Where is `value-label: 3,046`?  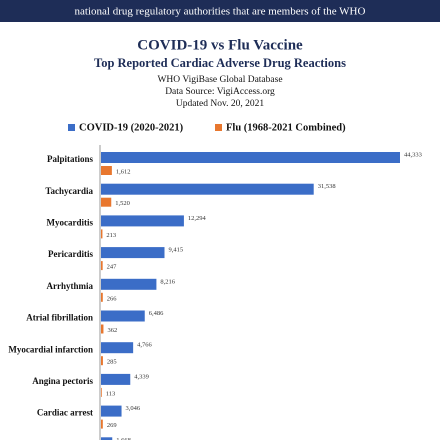
value-label: 3,046 is located at coordinates (133, 408).